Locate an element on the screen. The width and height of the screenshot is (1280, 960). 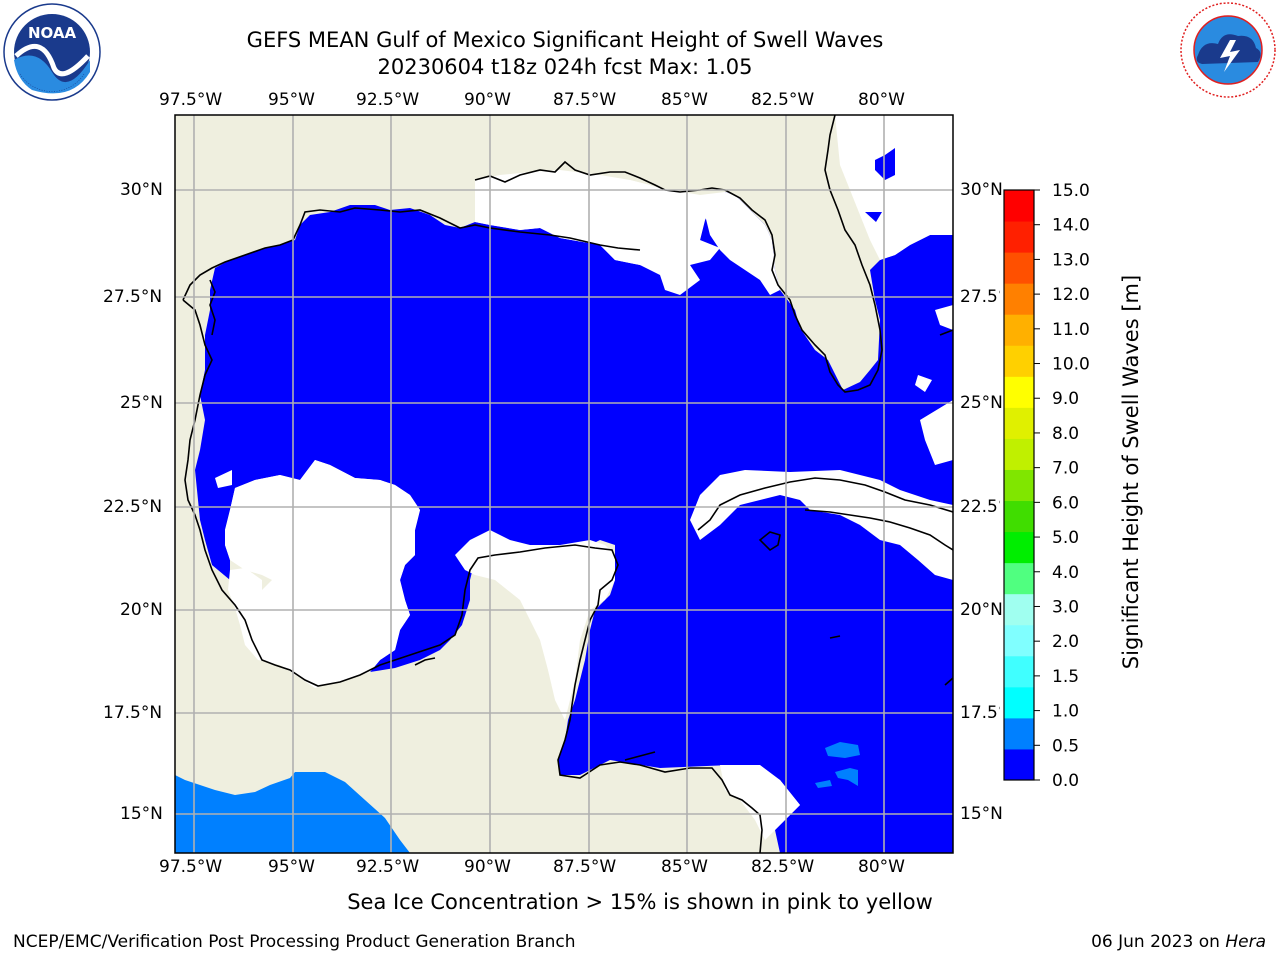
footer-date-text: 06 Jun 2023 on is located at coordinates (1155, 942).